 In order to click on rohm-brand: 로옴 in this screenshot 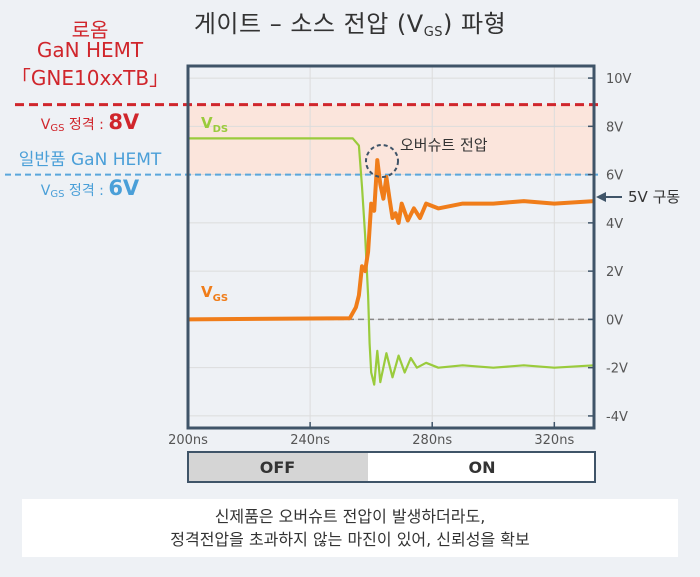, I will do `click(90, 30)`.